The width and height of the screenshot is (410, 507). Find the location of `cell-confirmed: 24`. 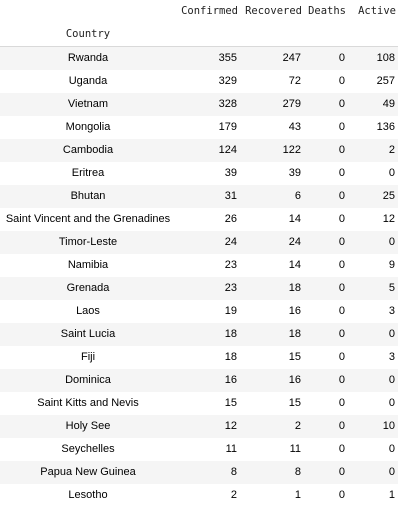

cell-confirmed: 24 is located at coordinates (208, 242).